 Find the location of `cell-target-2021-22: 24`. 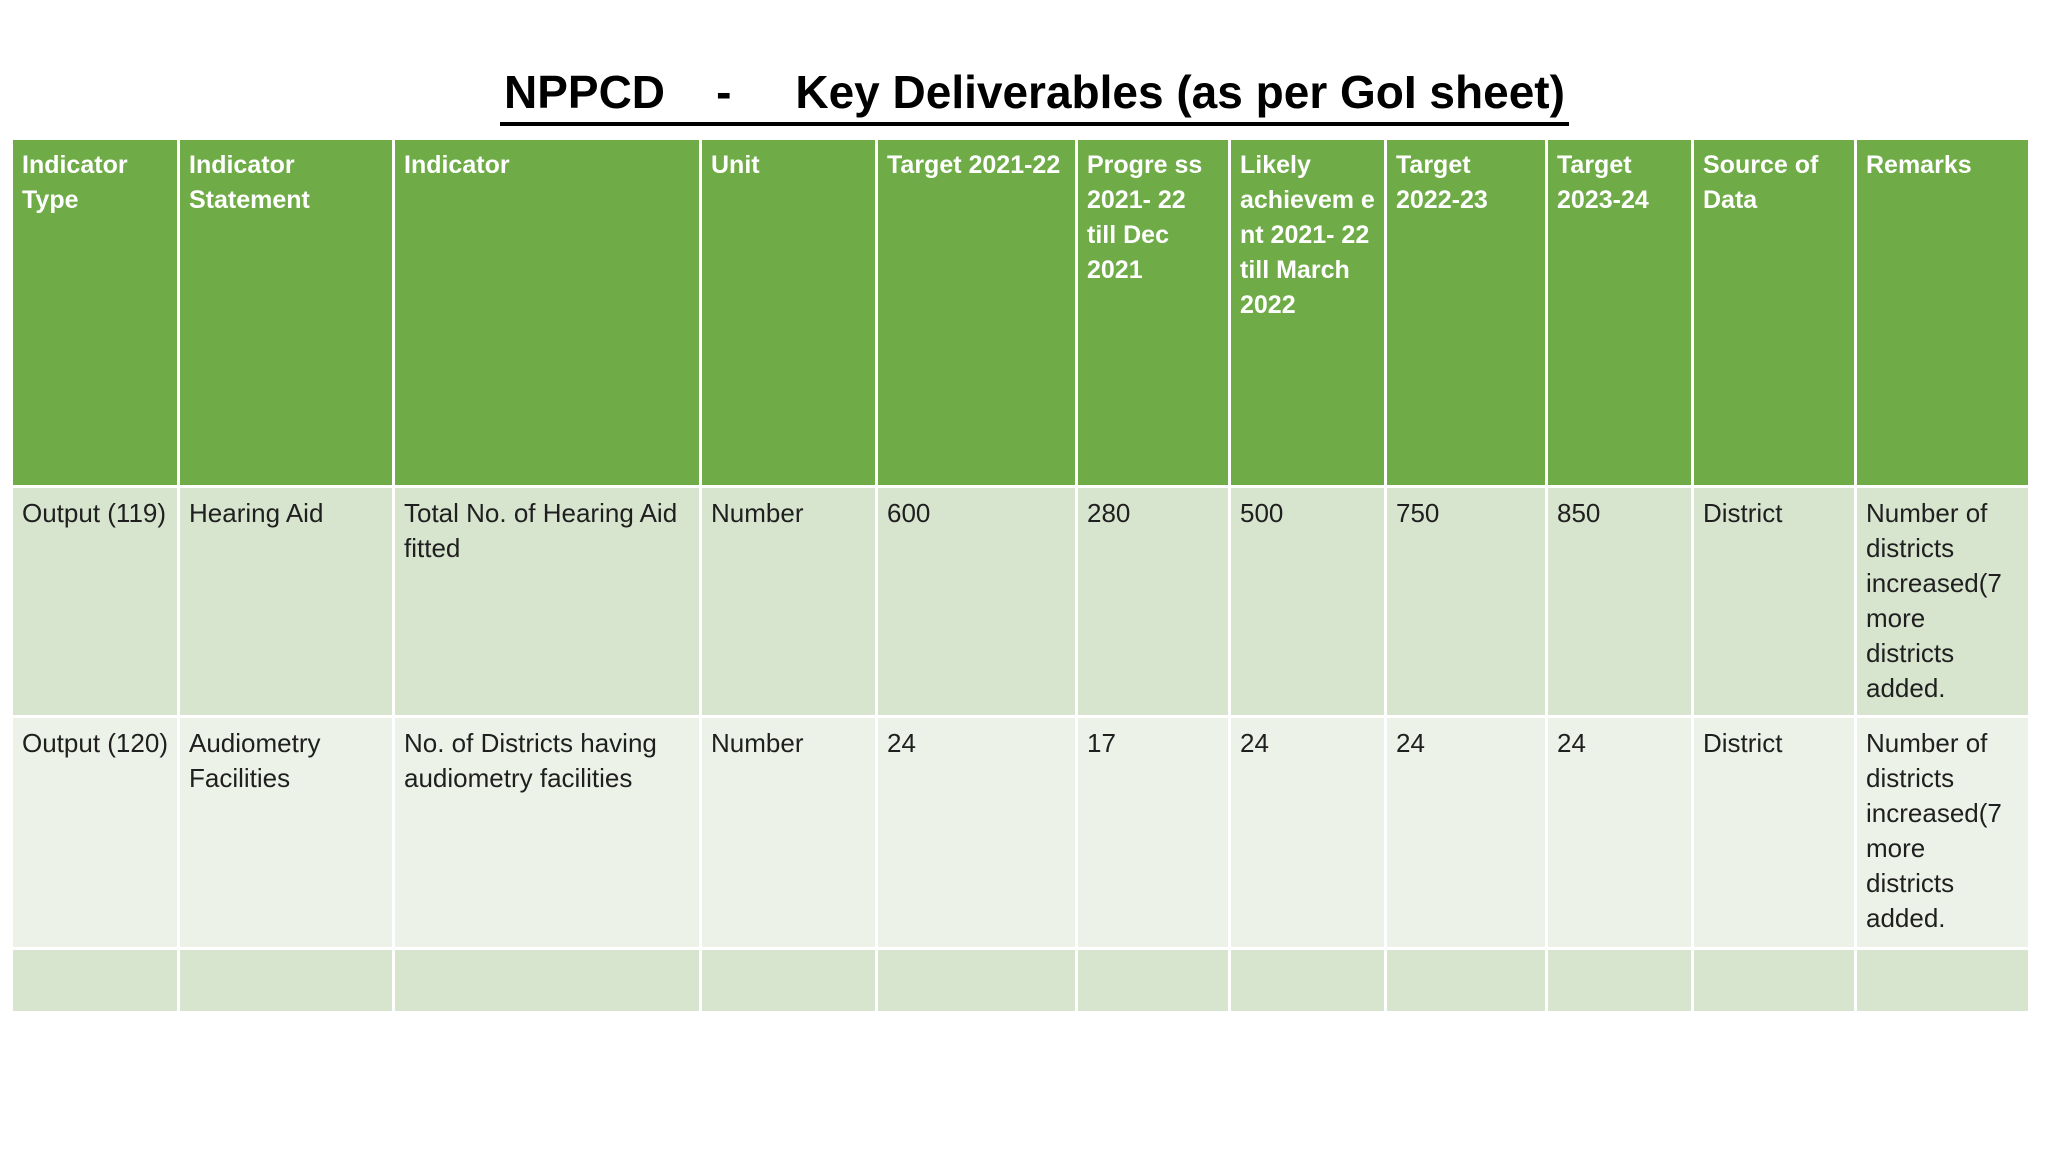

cell-target-2021-22: 24 is located at coordinates (976, 832).